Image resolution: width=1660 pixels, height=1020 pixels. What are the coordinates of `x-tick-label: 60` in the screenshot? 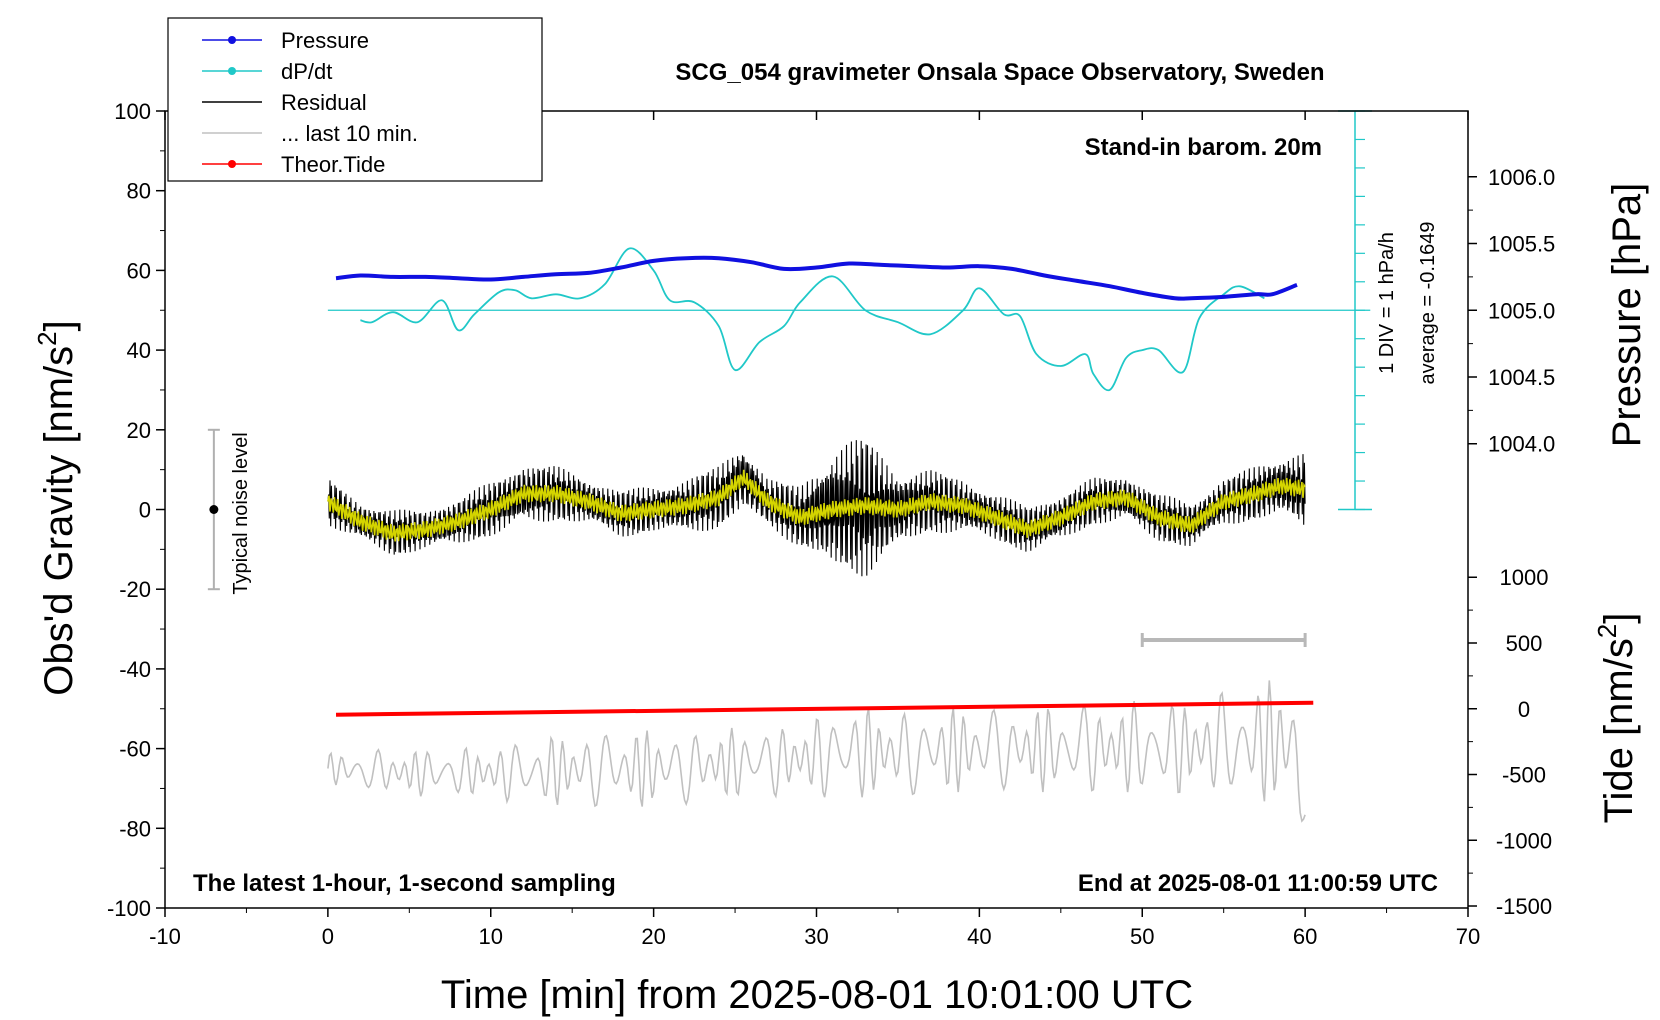 It's located at (1305, 936).